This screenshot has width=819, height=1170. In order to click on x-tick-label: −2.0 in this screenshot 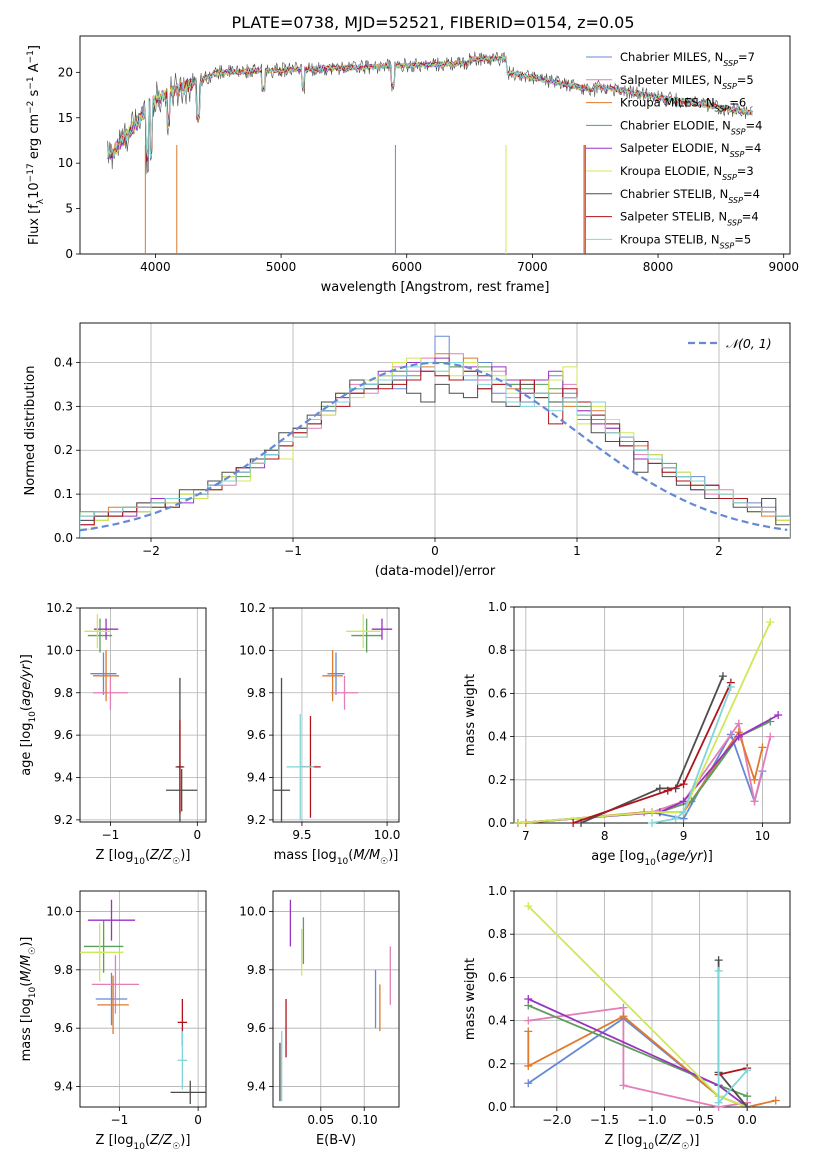, I will do `click(556, 1120)`.